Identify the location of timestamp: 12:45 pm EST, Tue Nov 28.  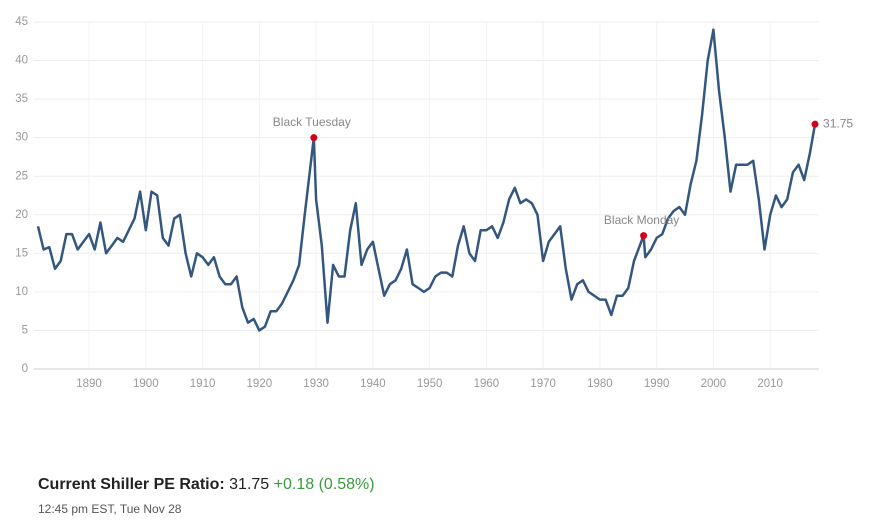
(110, 509).